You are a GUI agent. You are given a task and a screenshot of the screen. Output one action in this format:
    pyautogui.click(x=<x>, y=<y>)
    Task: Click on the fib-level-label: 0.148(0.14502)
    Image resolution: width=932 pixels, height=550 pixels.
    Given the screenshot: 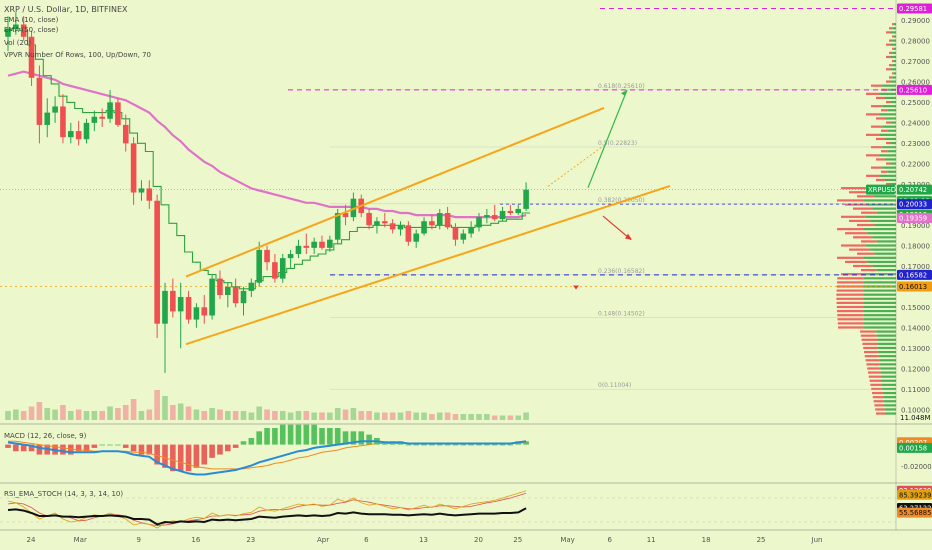 What is the action you would take?
    pyautogui.click(x=621, y=313)
    